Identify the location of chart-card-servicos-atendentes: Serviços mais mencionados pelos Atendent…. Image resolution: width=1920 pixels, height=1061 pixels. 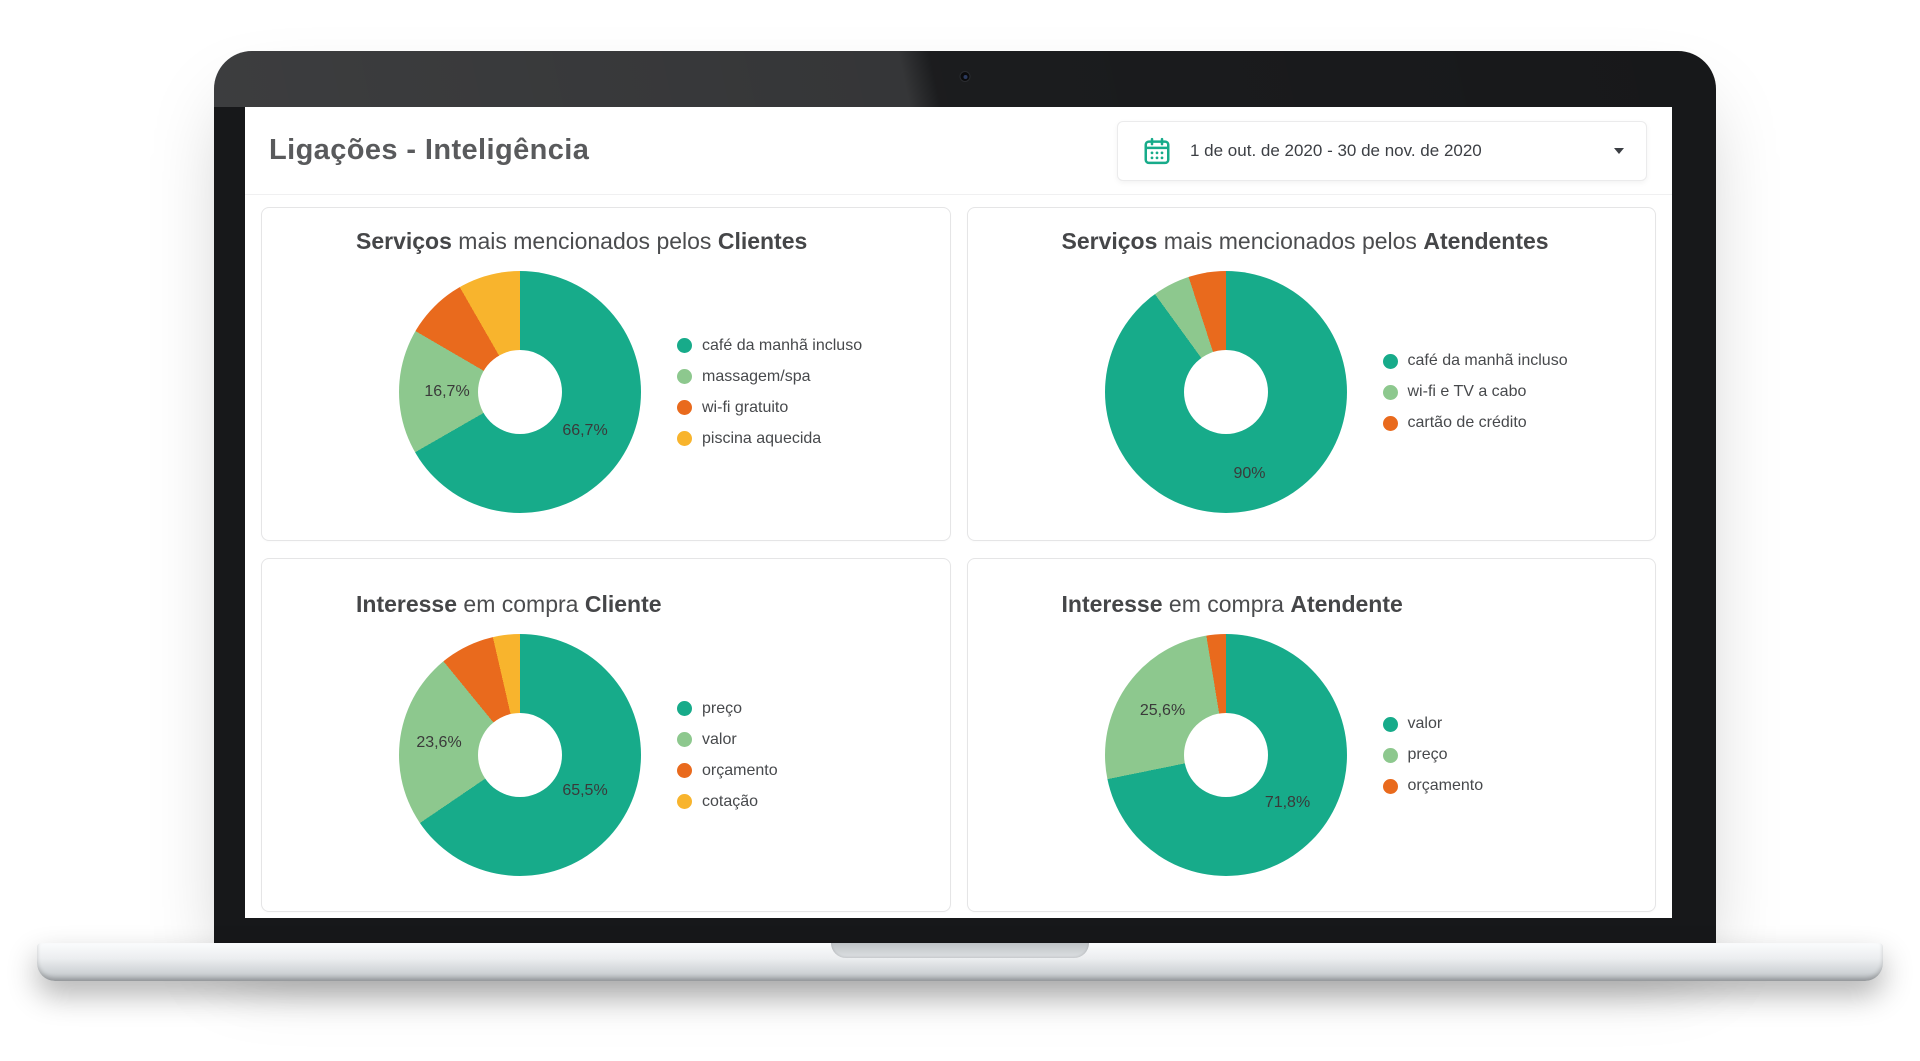
(1311, 374).